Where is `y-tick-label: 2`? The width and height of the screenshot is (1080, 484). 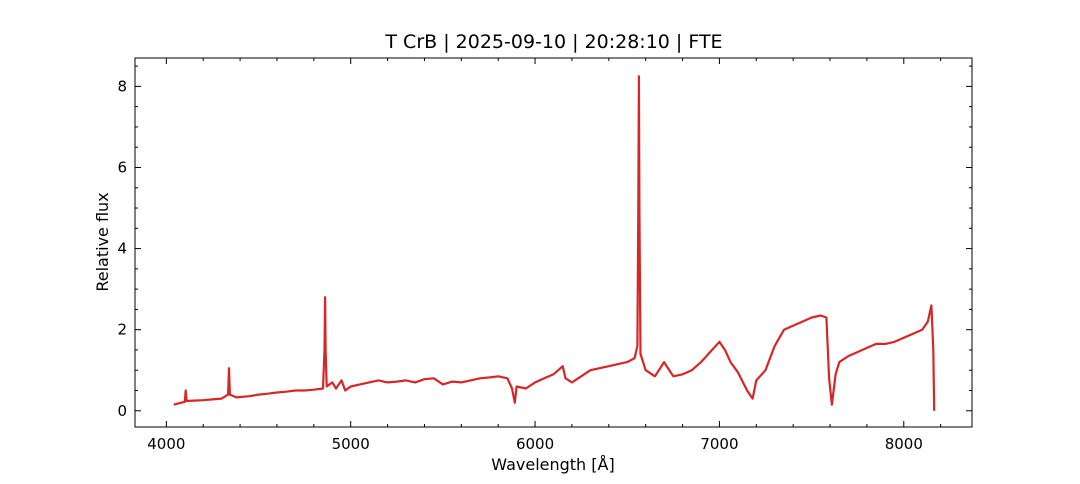 y-tick-label: 2 is located at coordinates (122, 330).